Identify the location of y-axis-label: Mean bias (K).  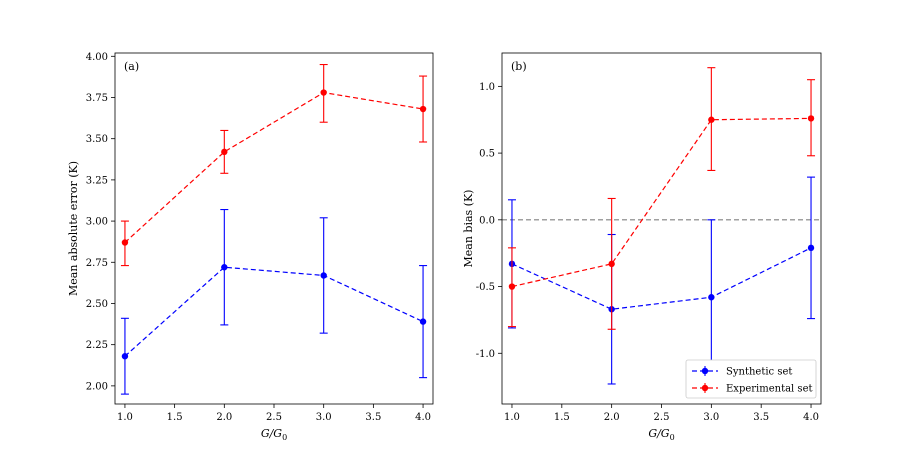
(468, 229).